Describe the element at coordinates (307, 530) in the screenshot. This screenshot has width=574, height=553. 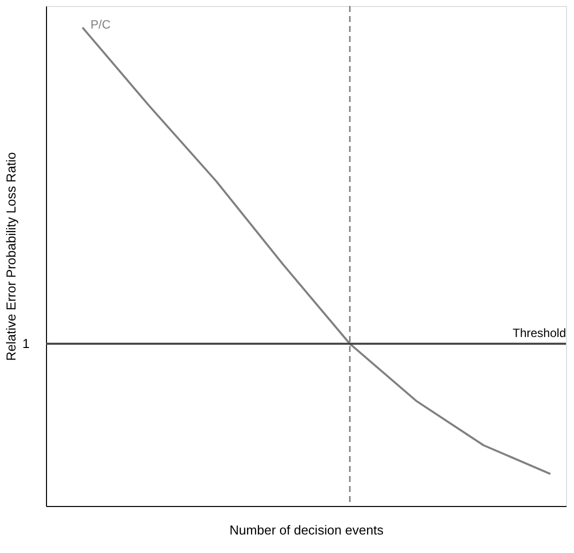
I see `x-axis-title: Number of decision events` at that location.